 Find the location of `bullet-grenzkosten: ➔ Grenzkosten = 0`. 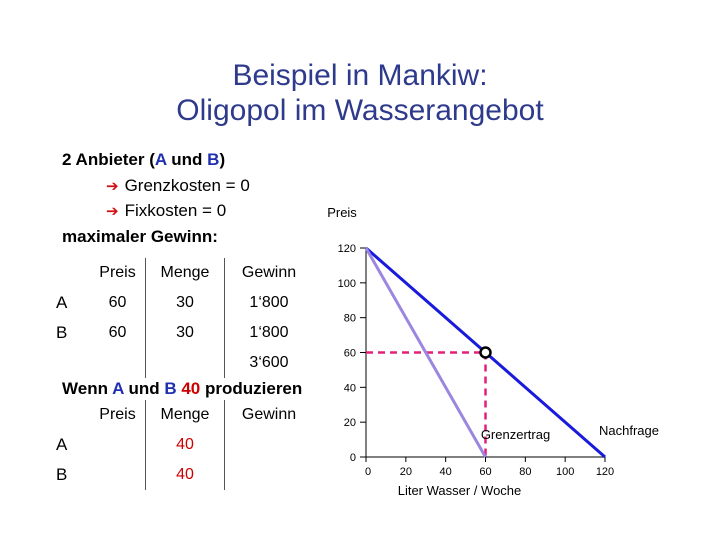

bullet-grenzkosten: ➔ Grenzkosten = 0 is located at coordinates (178, 186).